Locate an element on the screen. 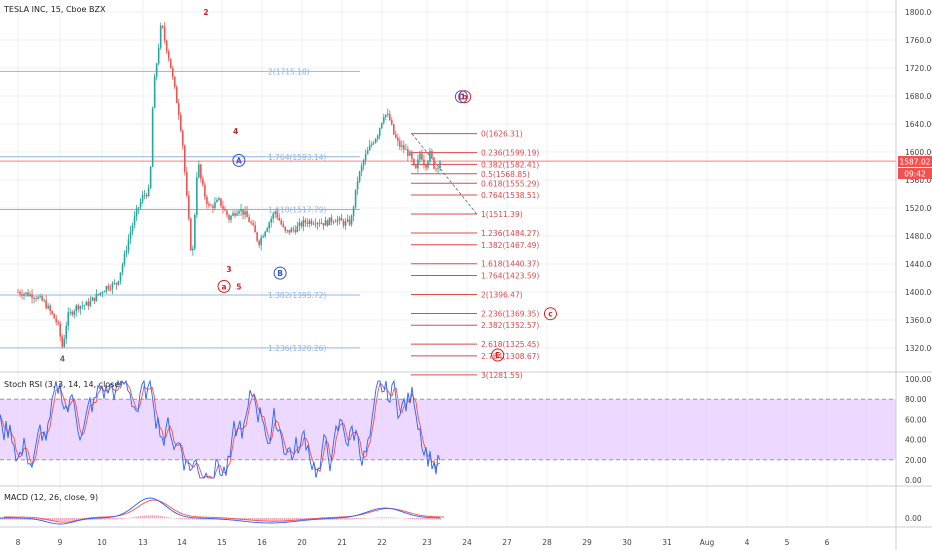 This screenshot has width=932, height=550. wave-label: A is located at coordinates (239, 160).